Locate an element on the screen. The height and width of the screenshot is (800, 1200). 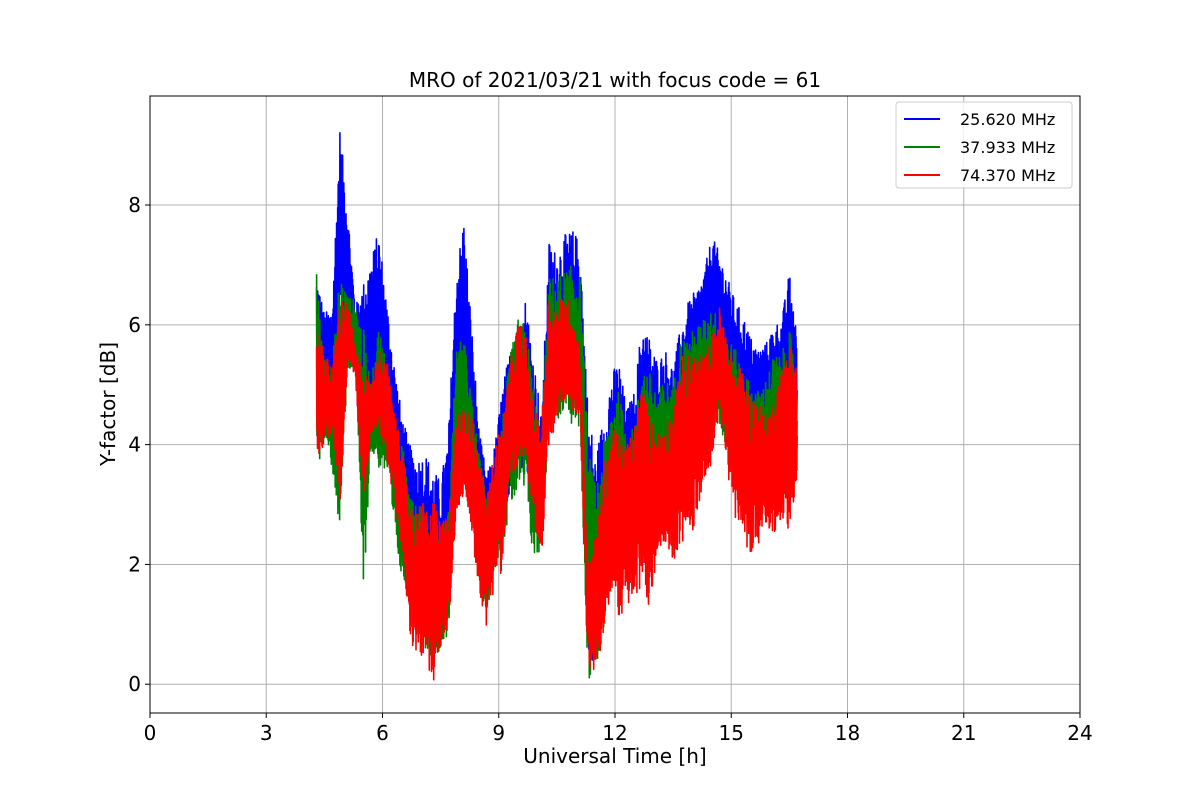
x-tick-label: 15 is located at coordinates (731, 733).